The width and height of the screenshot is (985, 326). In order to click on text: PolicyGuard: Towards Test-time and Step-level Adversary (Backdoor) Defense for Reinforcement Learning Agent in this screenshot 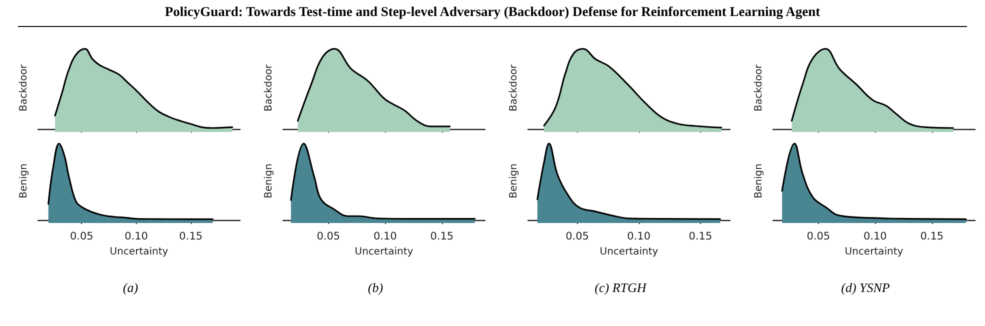, I will do `click(493, 12)`.